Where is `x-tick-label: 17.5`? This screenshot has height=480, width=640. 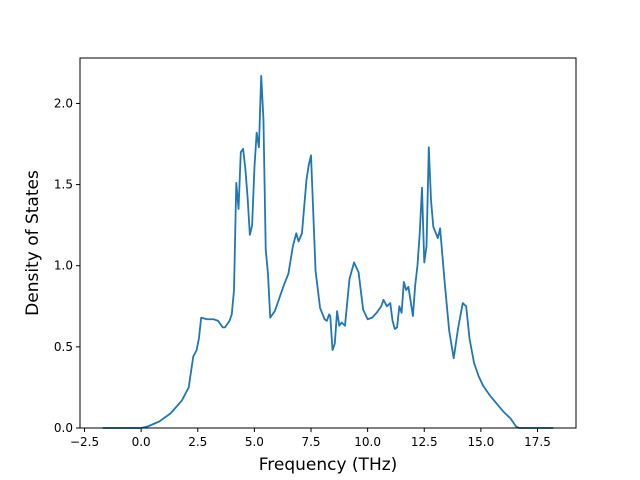 x-tick-label: 17.5 is located at coordinates (537, 442).